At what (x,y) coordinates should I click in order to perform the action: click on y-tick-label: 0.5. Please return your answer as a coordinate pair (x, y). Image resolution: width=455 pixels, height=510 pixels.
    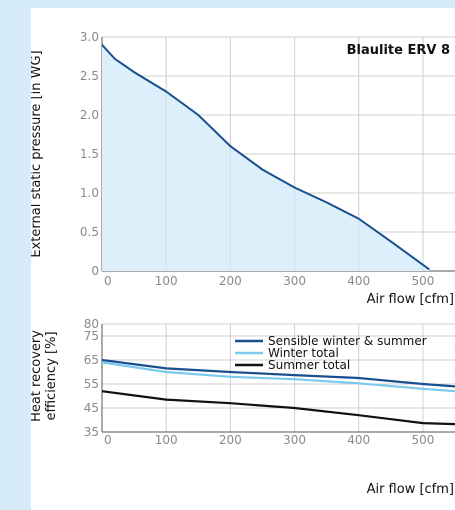
    Looking at the image, I should click on (89, 232).